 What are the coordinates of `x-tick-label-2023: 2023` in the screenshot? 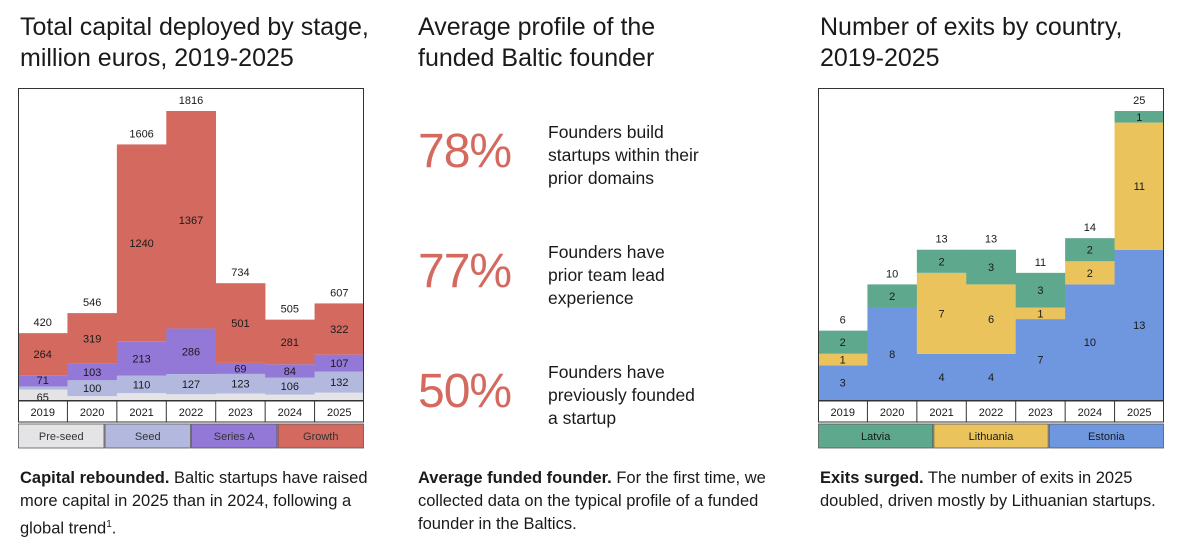 It's located at (240, 413).